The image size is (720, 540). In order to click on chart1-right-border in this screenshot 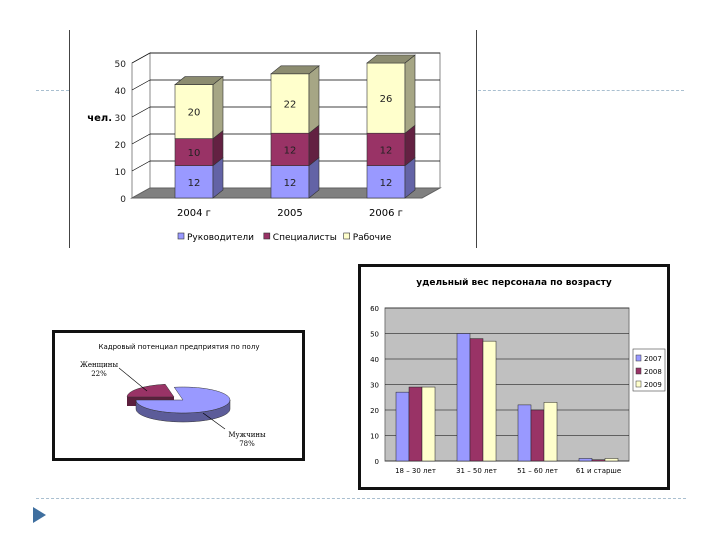, I will do `click(476, 139)`.